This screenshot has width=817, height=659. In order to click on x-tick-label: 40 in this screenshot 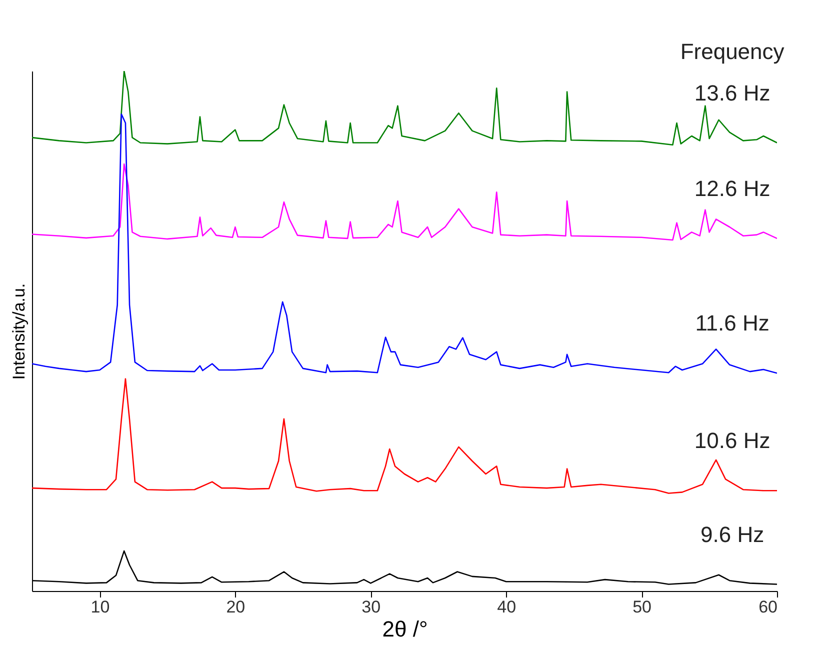, I will do `click(506, 607)`.